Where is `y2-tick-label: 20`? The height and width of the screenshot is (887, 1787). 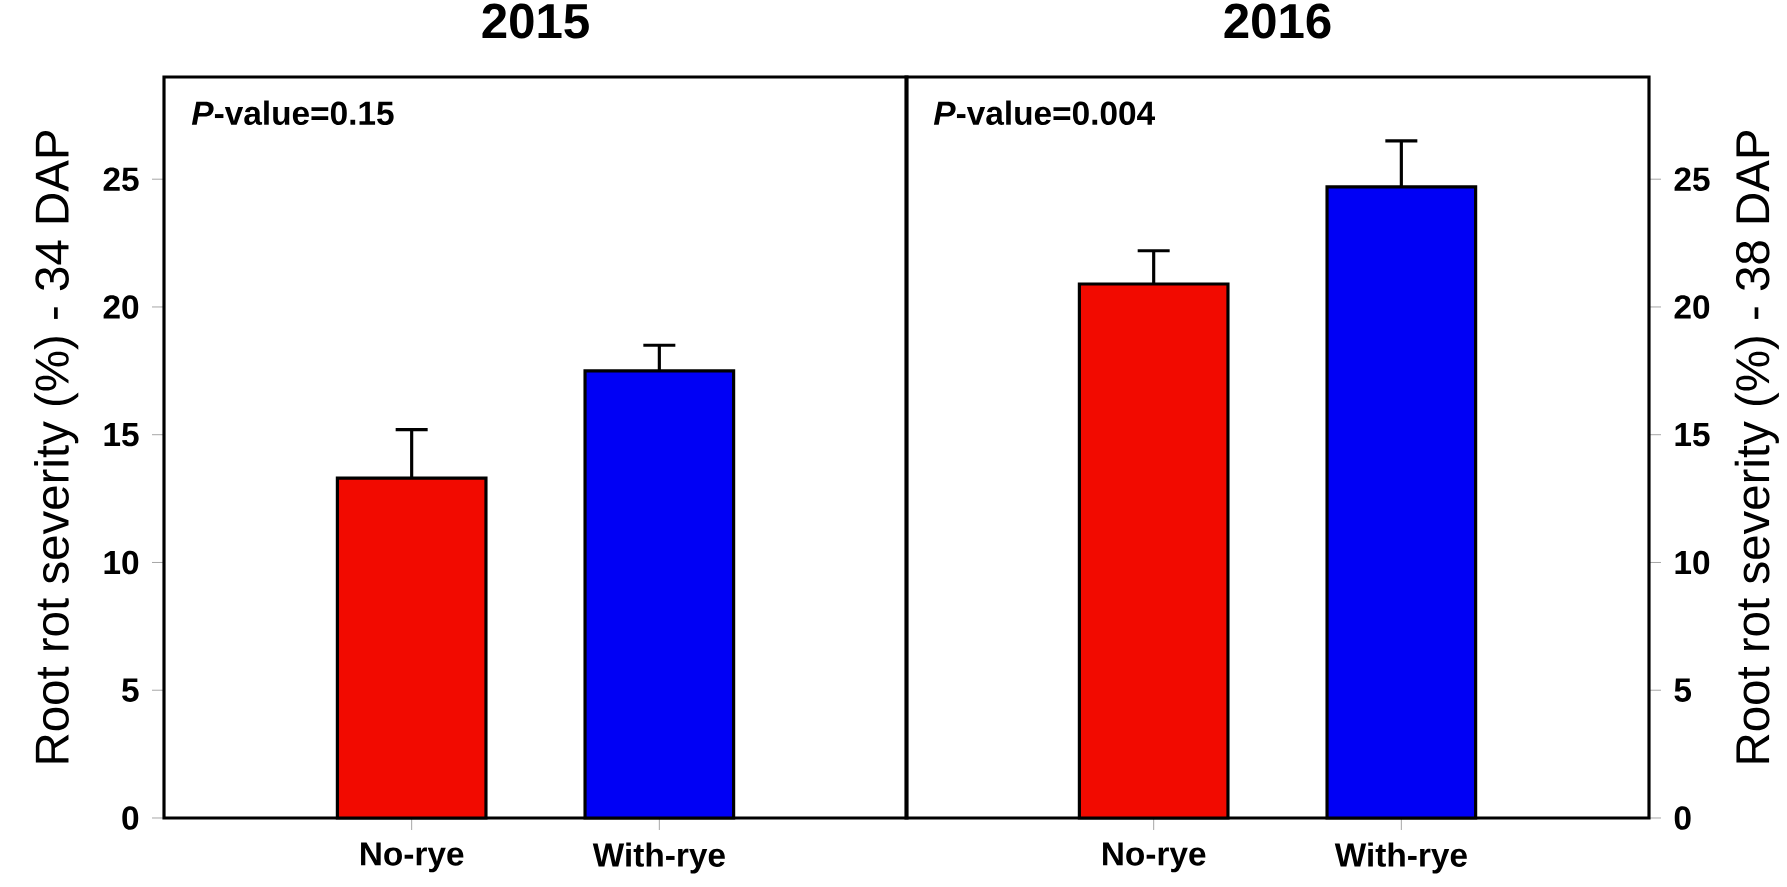 y2-tick-label: 20 is located at coordinates (1692, 307).